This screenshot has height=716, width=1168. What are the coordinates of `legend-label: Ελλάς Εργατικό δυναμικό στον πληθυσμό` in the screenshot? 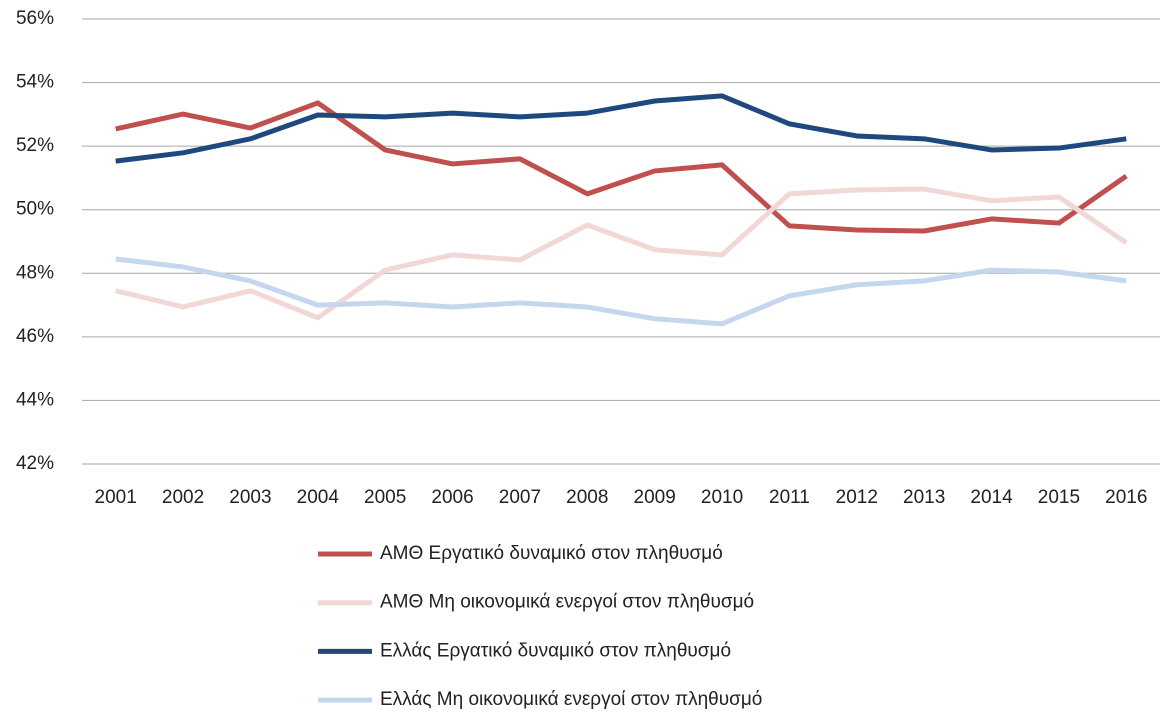 It's located at (555, 650).